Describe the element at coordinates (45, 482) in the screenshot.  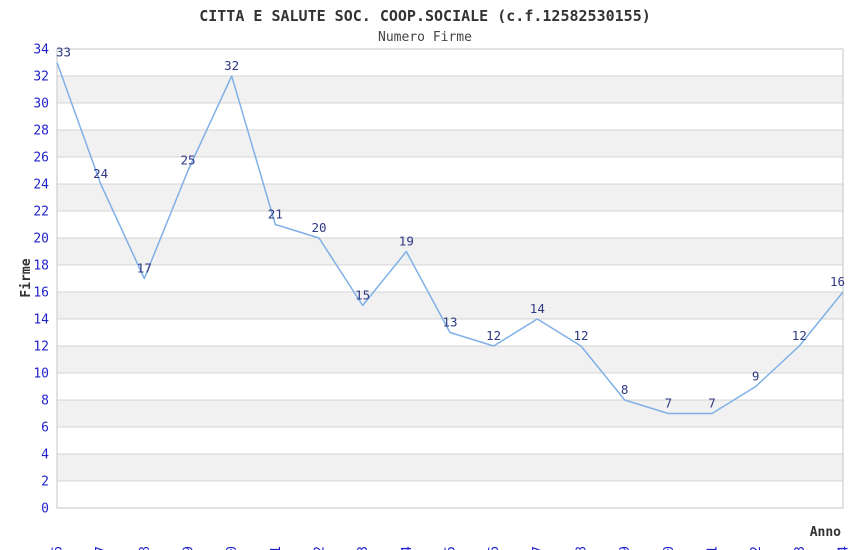
I see `y-tick-label: 2` at that location.